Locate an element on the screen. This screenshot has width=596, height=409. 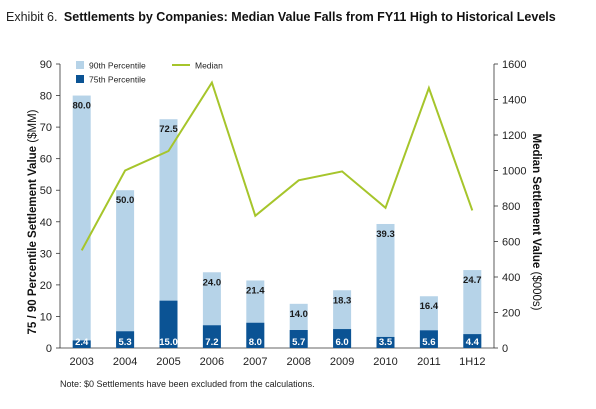
left-axis-title-label: 75 / 90 Percentile Settlement Value is located at coordinates (33, 240).